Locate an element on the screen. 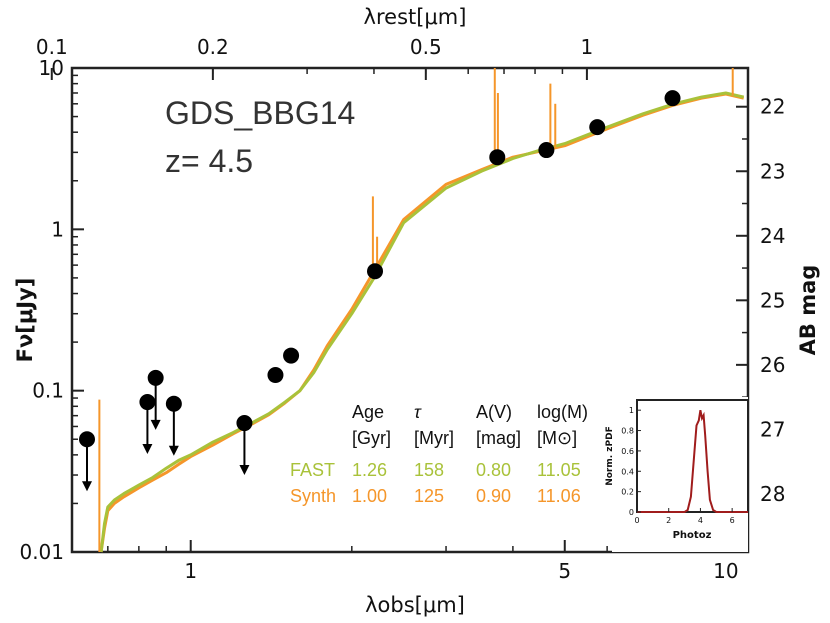  inset-background is located at coordinates (680, 474).